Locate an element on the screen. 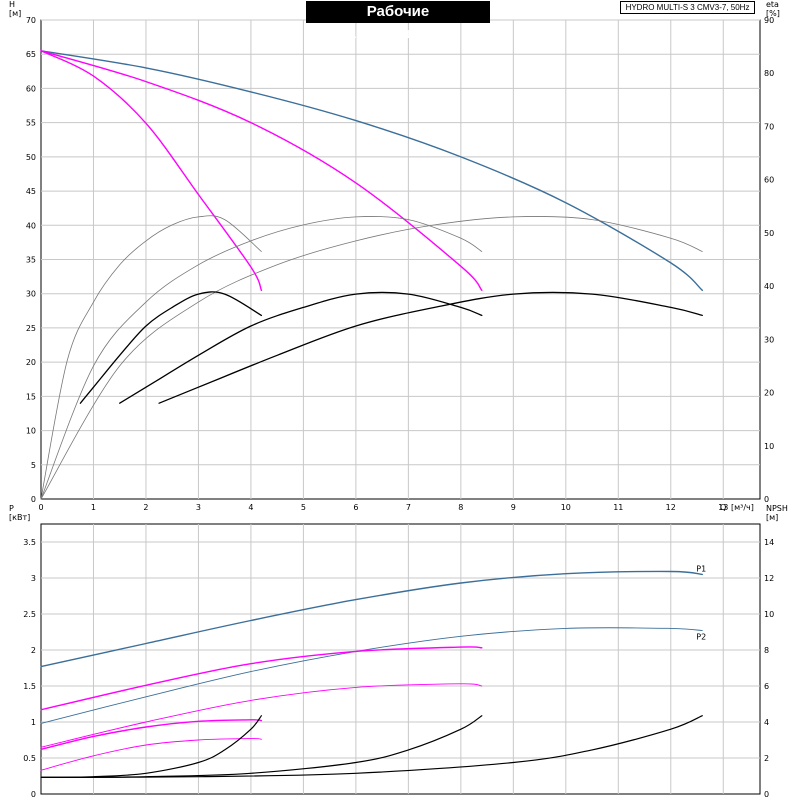 The width and height of the screenshot is (800, 800). x-tick-label: 6 is located at coordinates (355, 507).